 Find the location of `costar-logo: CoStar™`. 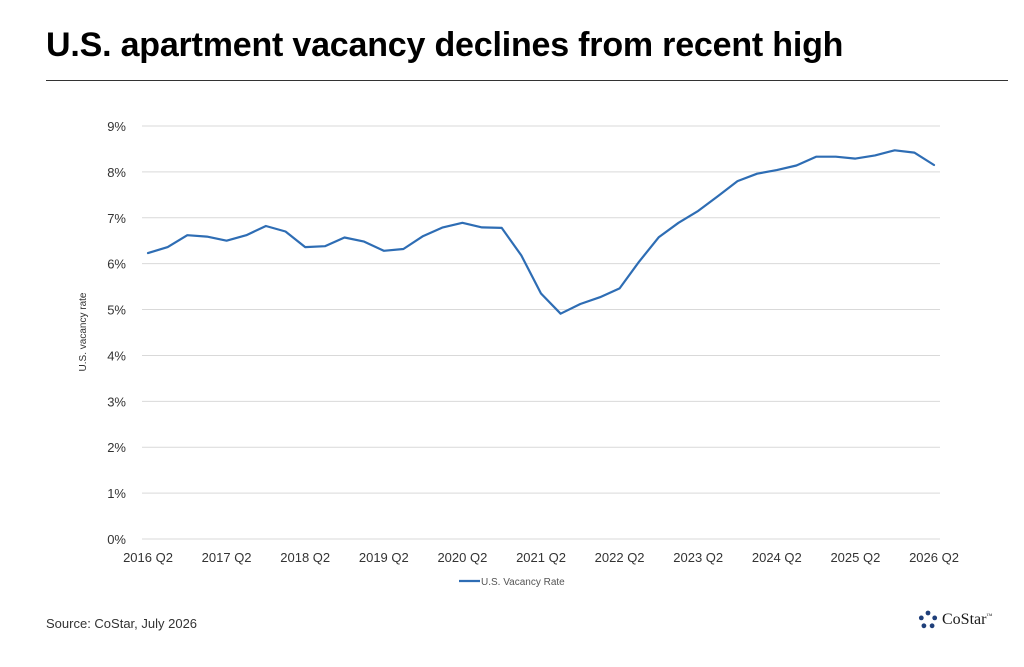

costar-logo: CoStar™ is located at coordinates (955, 620).